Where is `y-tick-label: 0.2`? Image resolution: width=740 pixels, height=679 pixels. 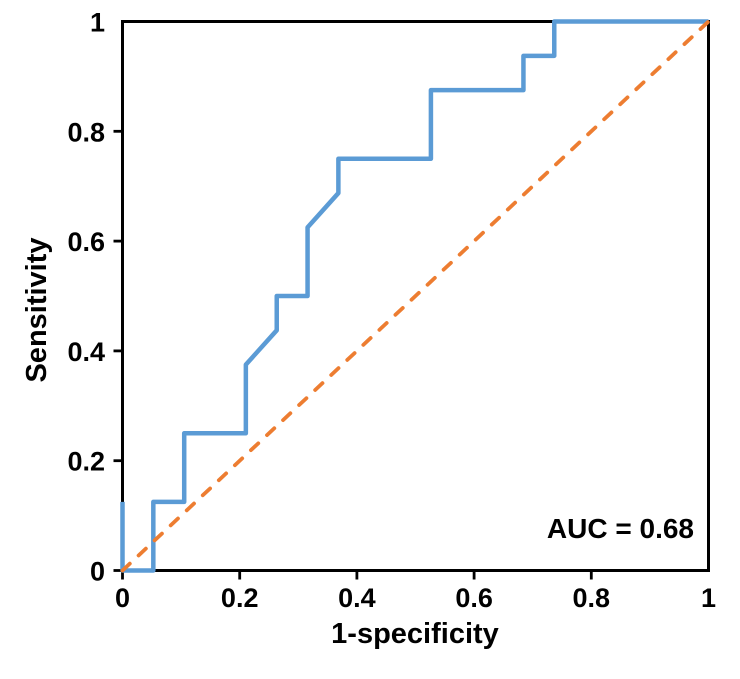 y-tick-label: 0.2 is located at coordinates (86, 462).